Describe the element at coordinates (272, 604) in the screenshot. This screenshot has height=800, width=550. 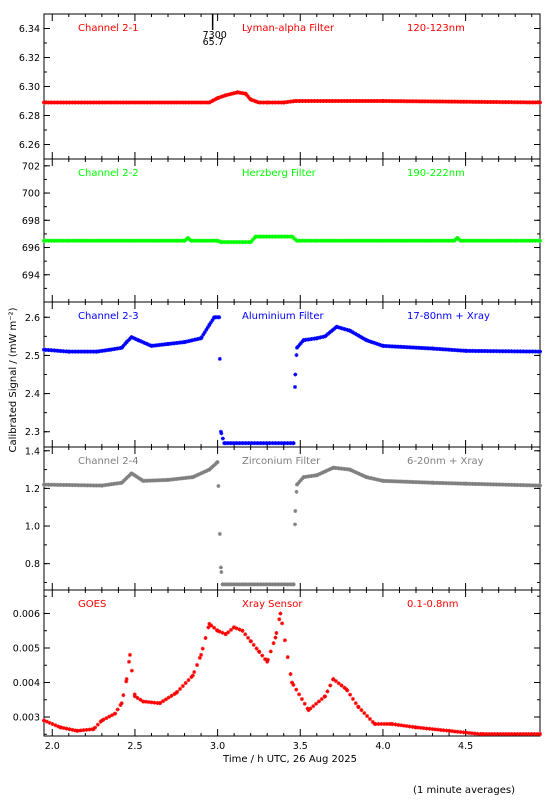
I see `panel-filter-label: Xray Sensor` at that location.